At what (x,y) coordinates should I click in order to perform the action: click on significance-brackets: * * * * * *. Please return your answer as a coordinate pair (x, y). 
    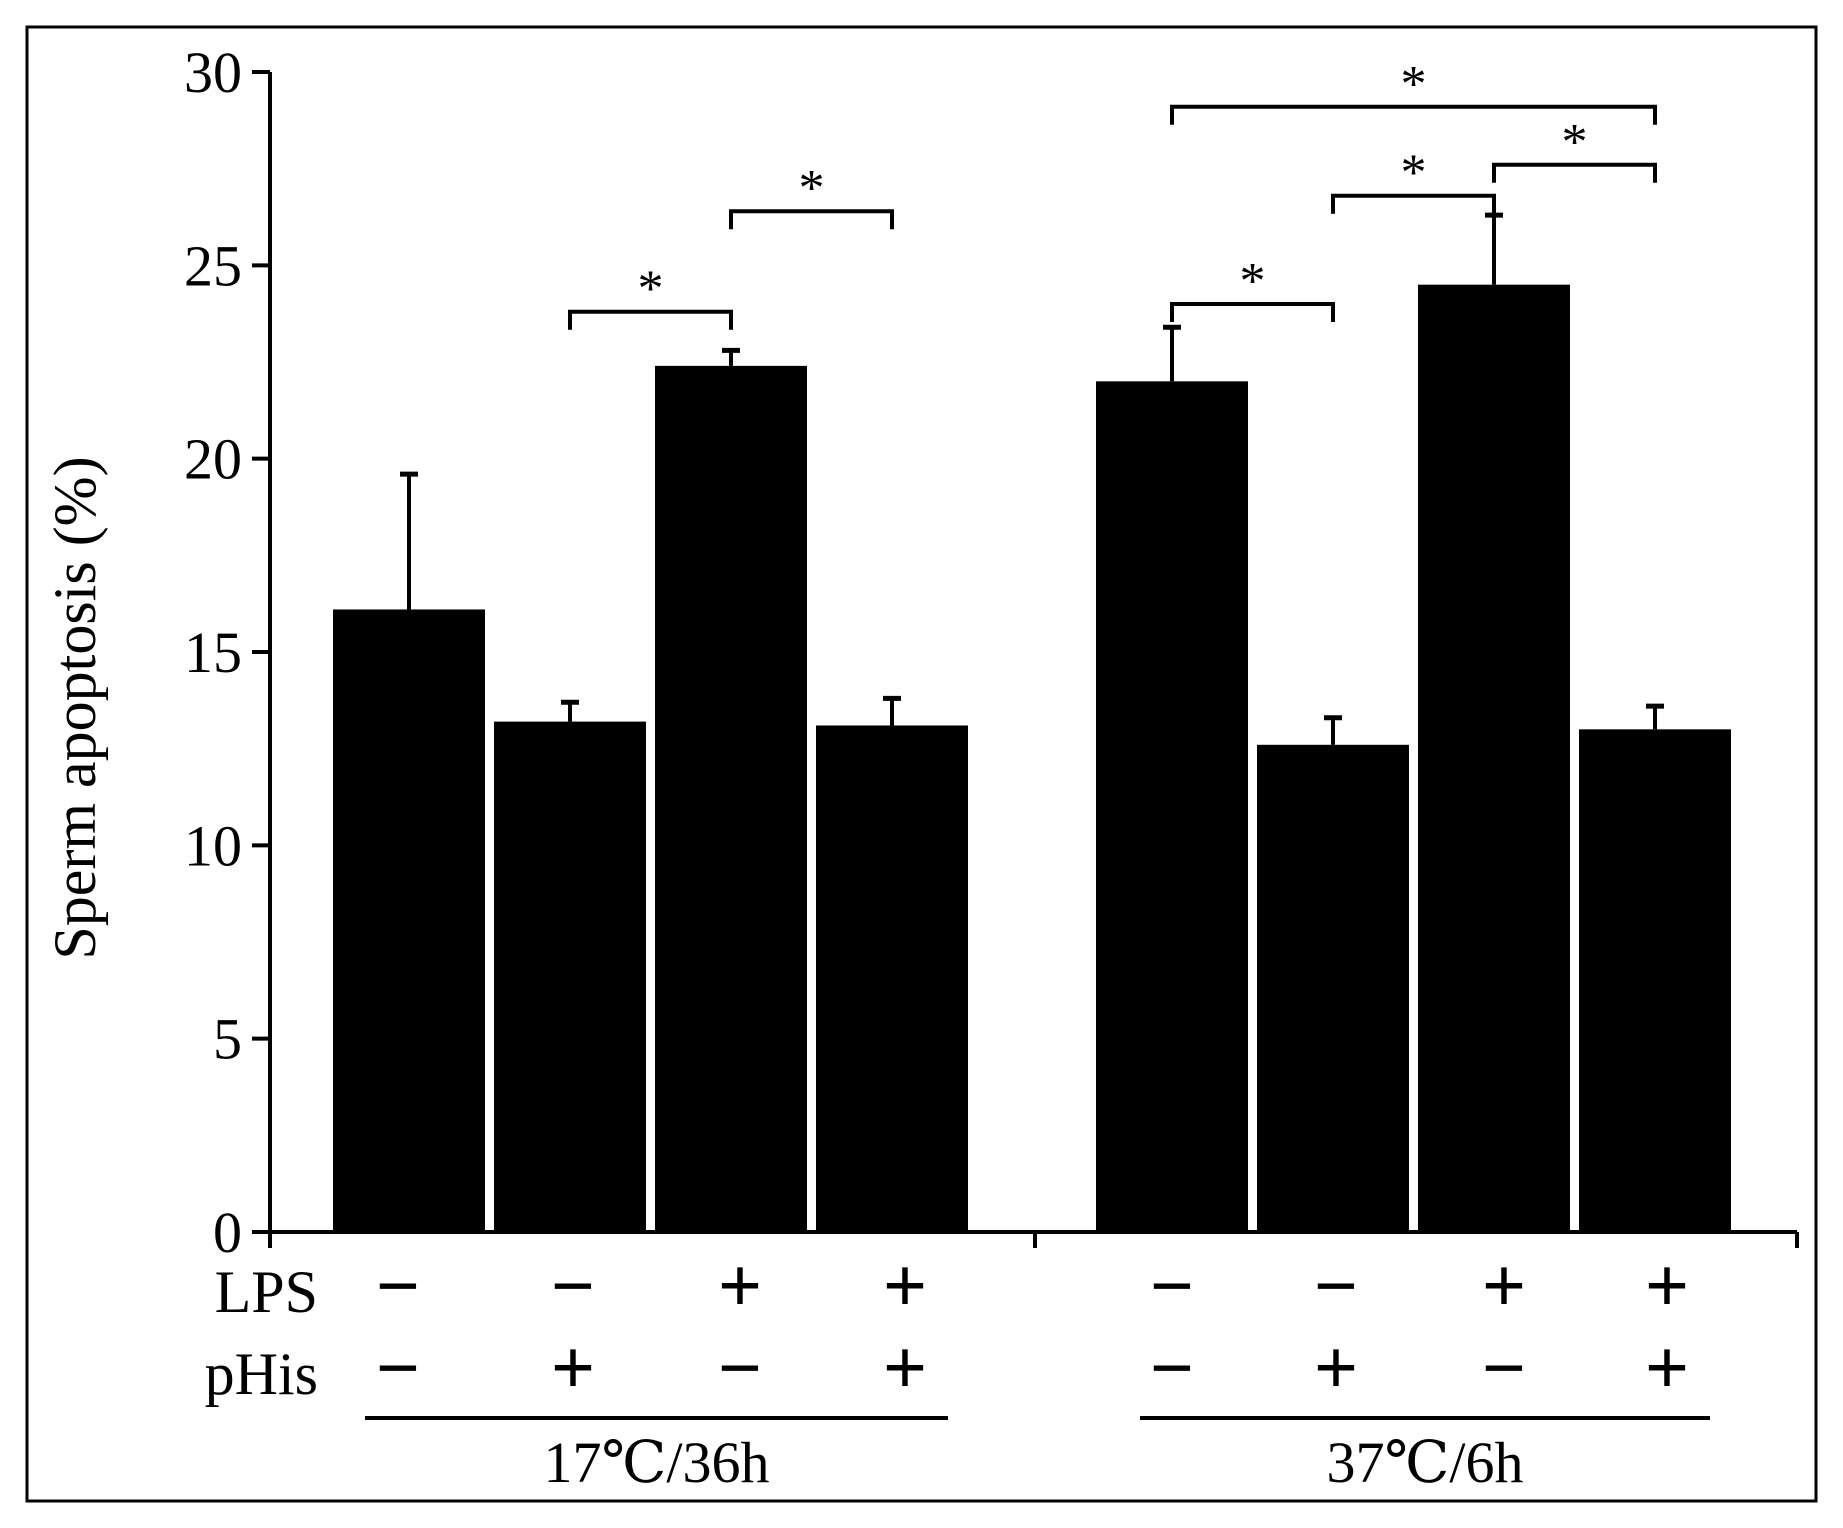
    Looking at the image, I should click on (1112, 193).